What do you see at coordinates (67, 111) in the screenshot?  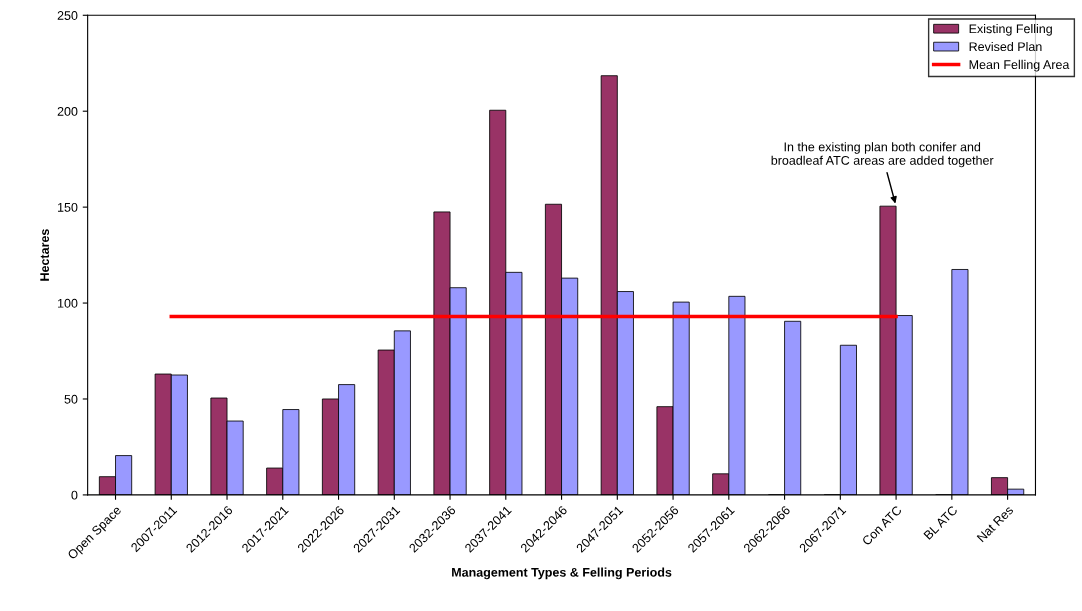 I see `y-tick-label: 200` at bounding box center [67, 111].